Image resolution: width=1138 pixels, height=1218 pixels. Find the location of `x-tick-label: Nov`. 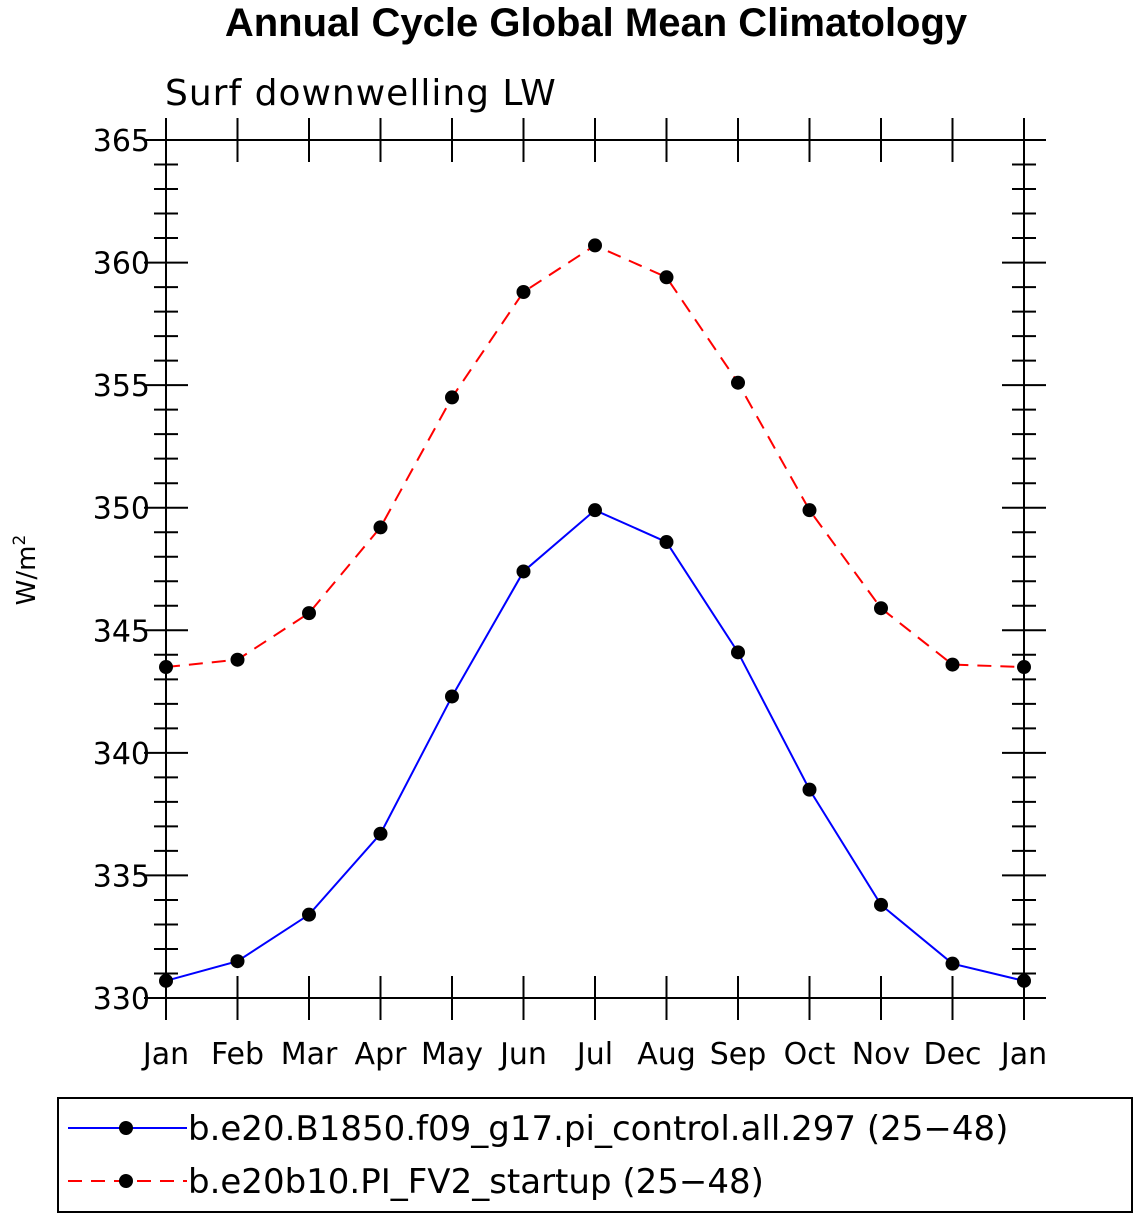

x-tick-label: Nov is located at coordinates (881, 1054).